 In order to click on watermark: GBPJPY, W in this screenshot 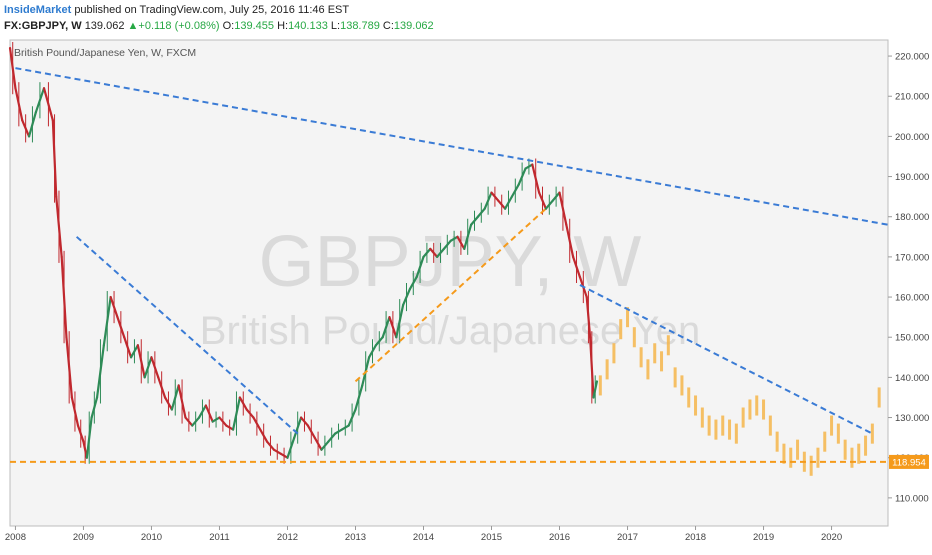, I will do `click(450, 262)`.